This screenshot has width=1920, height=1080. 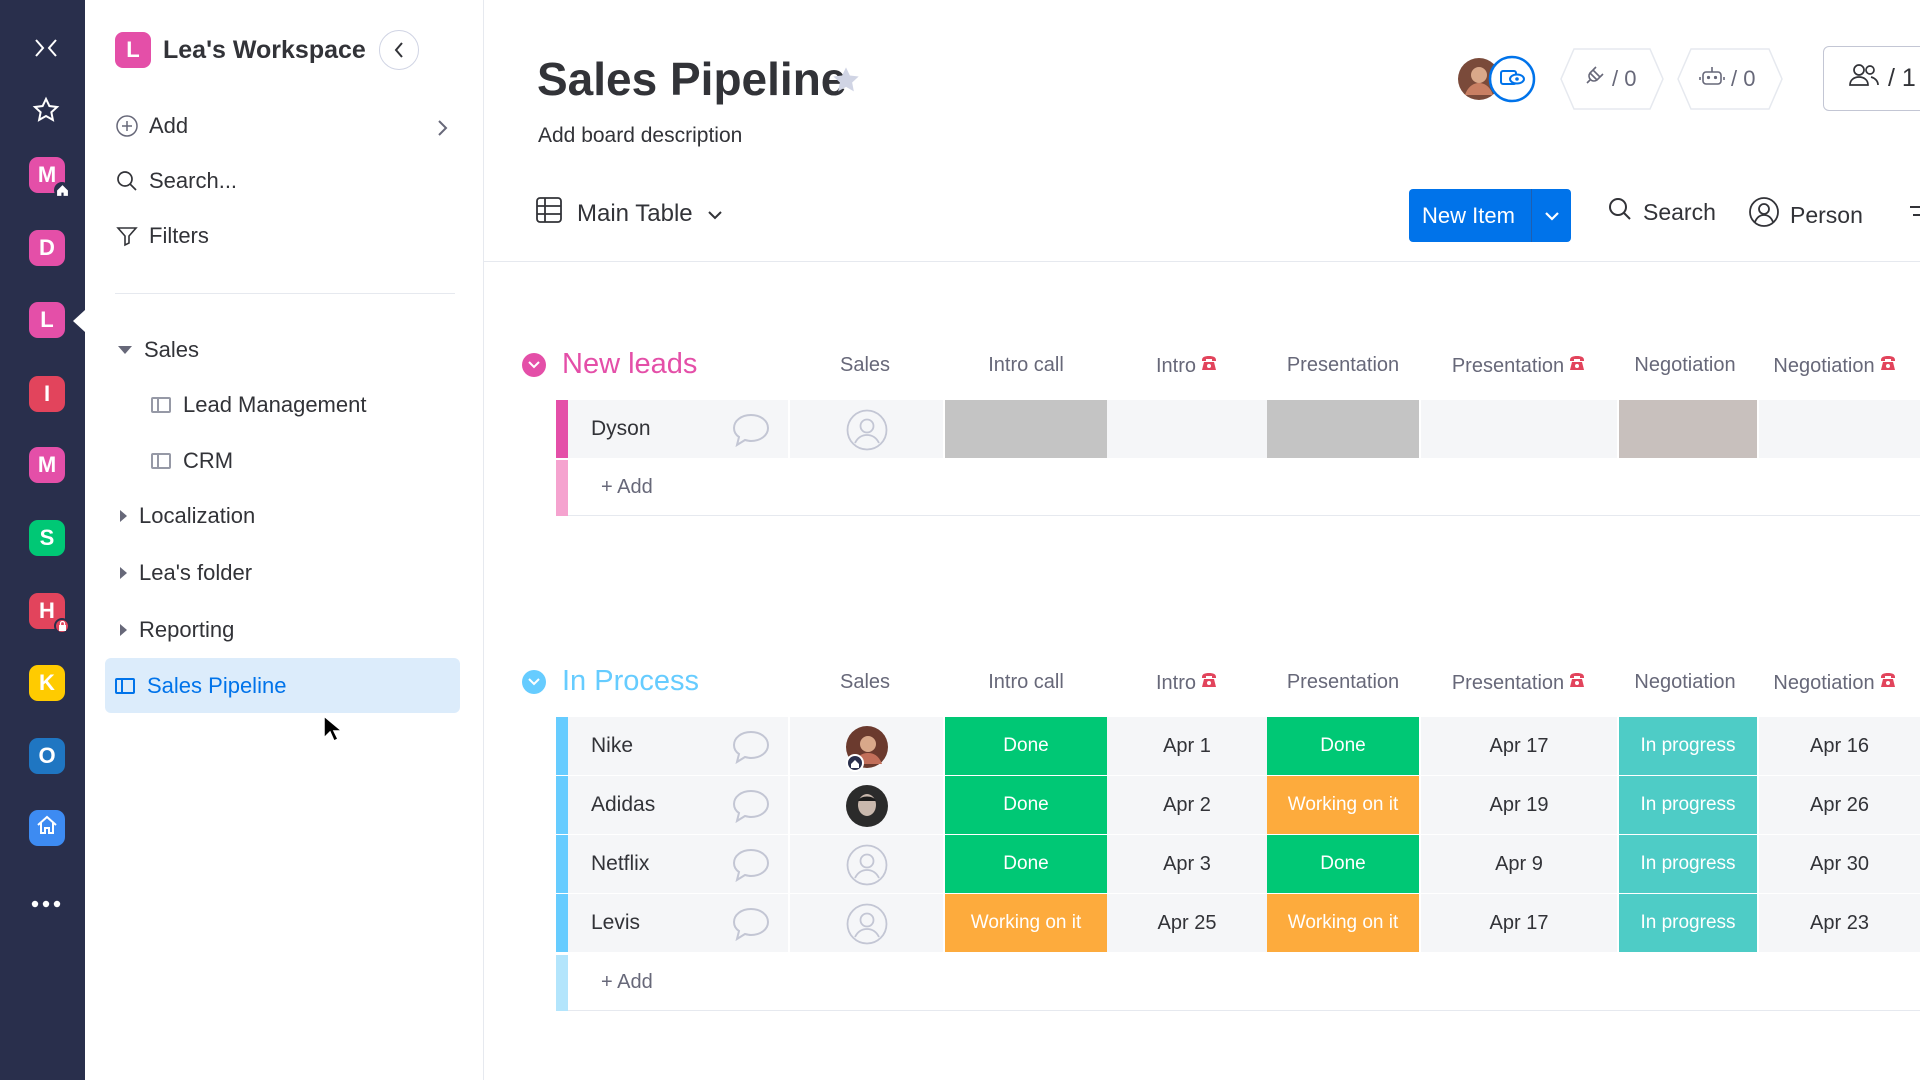 I want to click on board-lead-management: Lead Management, so click(x=258, y=405).